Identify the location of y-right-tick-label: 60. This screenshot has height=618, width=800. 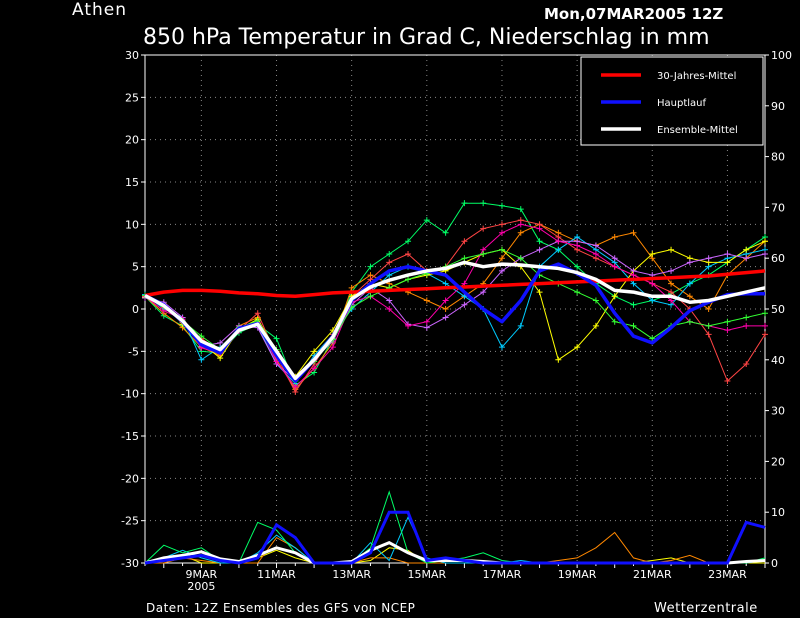
(778, 258).